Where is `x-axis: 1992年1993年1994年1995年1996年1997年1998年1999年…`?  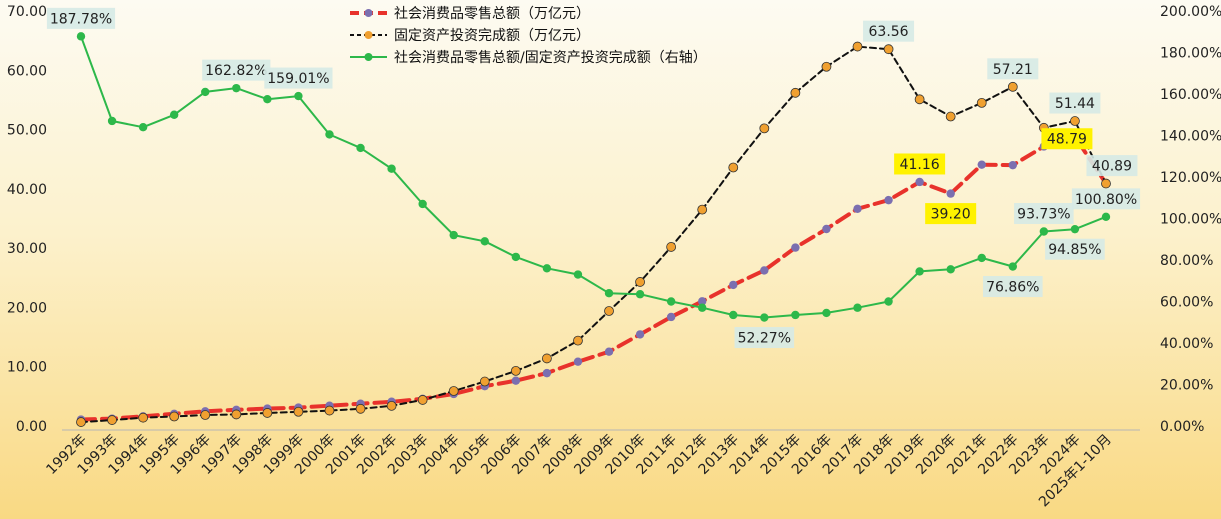
x-axis: 1992年1993年1994年1995年1996年1997年1998年1999年… is located at coordinates (578, 471).